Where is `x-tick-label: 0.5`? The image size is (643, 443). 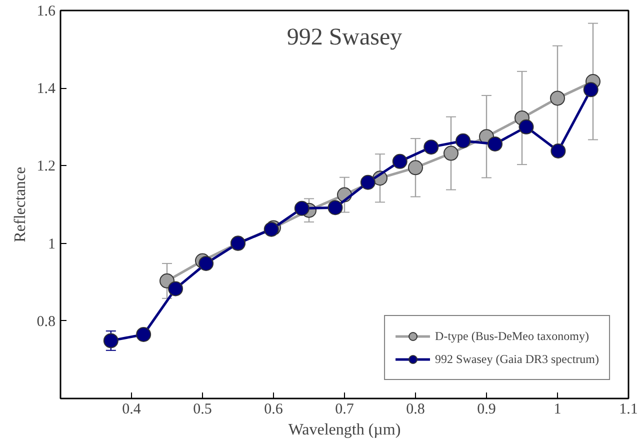
x-tick-label: 0.5 is located at coordinates (202, 410).